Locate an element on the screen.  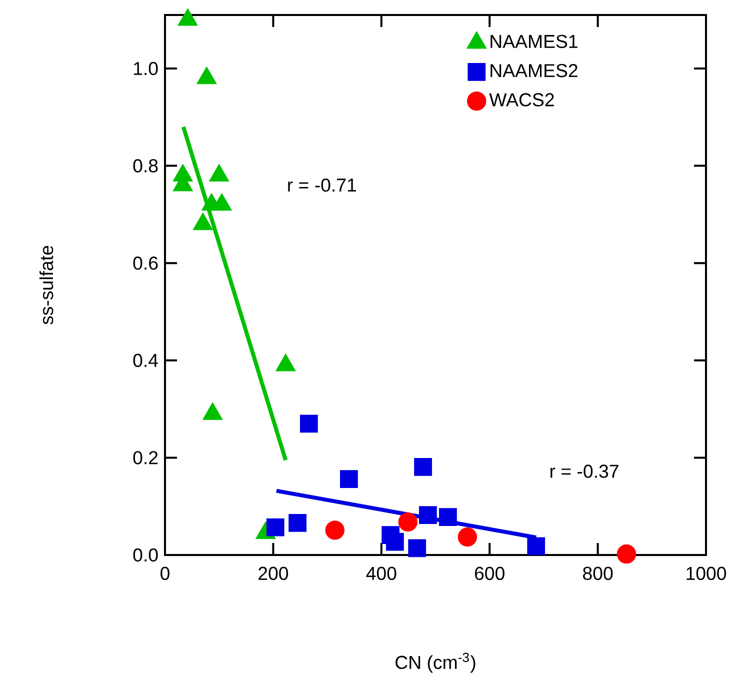
x-tick-label: 800 is located at coordinates (598, 573).